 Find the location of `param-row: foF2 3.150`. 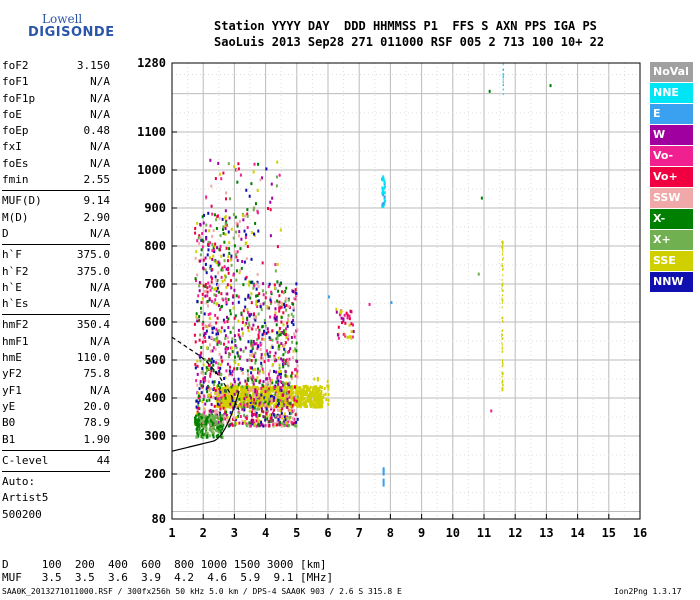

param-row: foF2 3.150 is located at coordinates (56, 66).